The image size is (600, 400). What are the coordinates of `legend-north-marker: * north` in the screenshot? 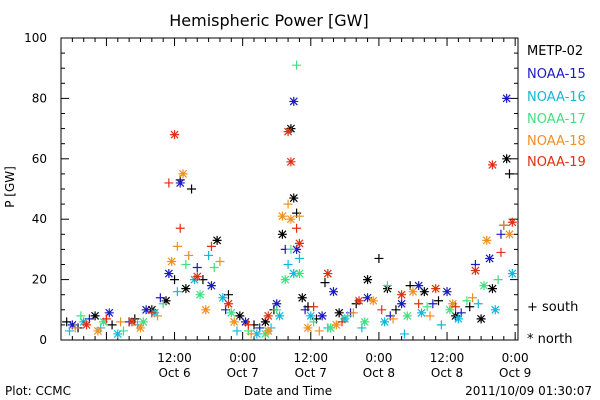 It's located at (550, 339).